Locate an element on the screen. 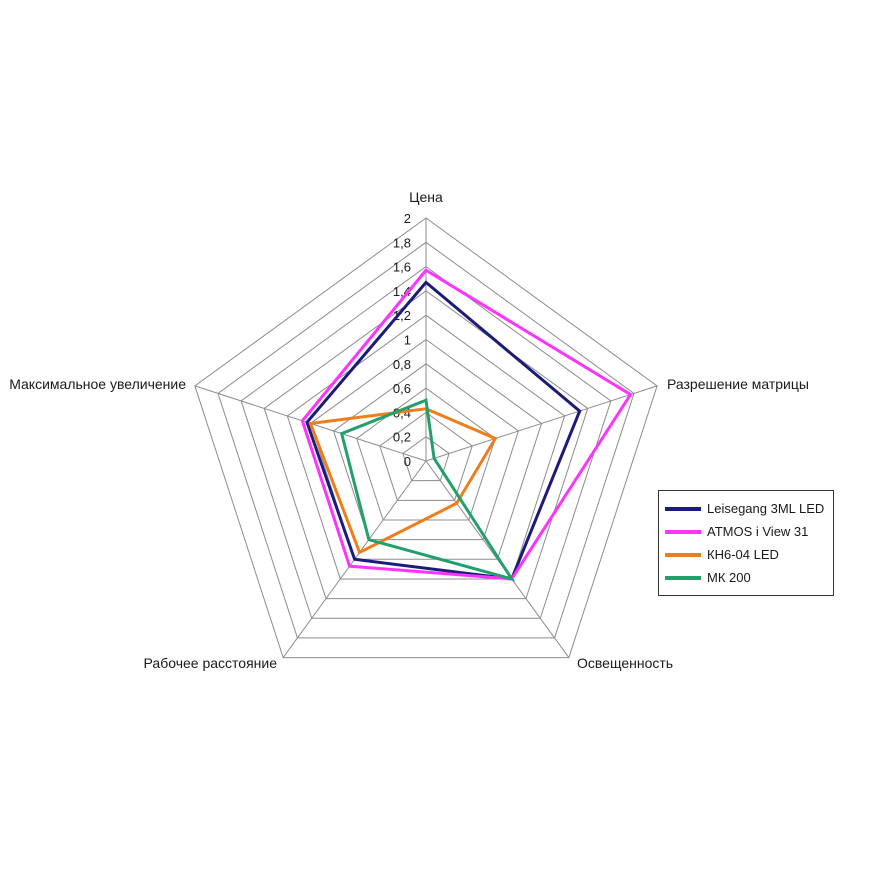 Image resolution: width=870 pixels, height=870 pixels. radial-tick-labels: 00,20,40,60,811,21,41,61,82 is located at coordinates (402, 340).